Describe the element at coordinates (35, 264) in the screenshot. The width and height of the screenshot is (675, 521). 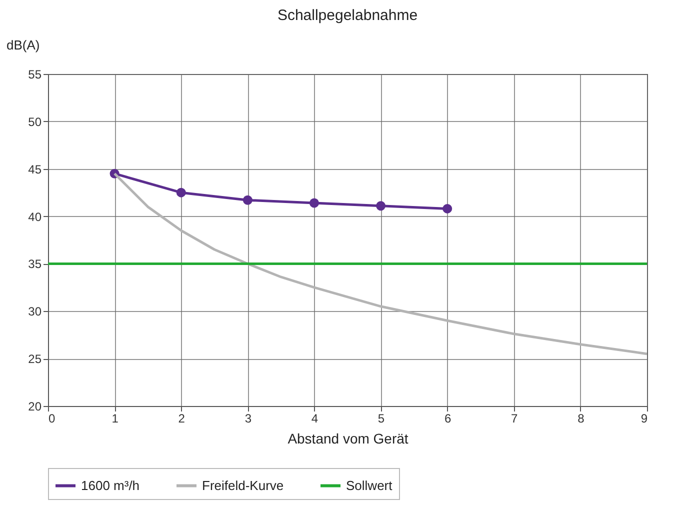
I see `y-tick-label: 35` at that location.